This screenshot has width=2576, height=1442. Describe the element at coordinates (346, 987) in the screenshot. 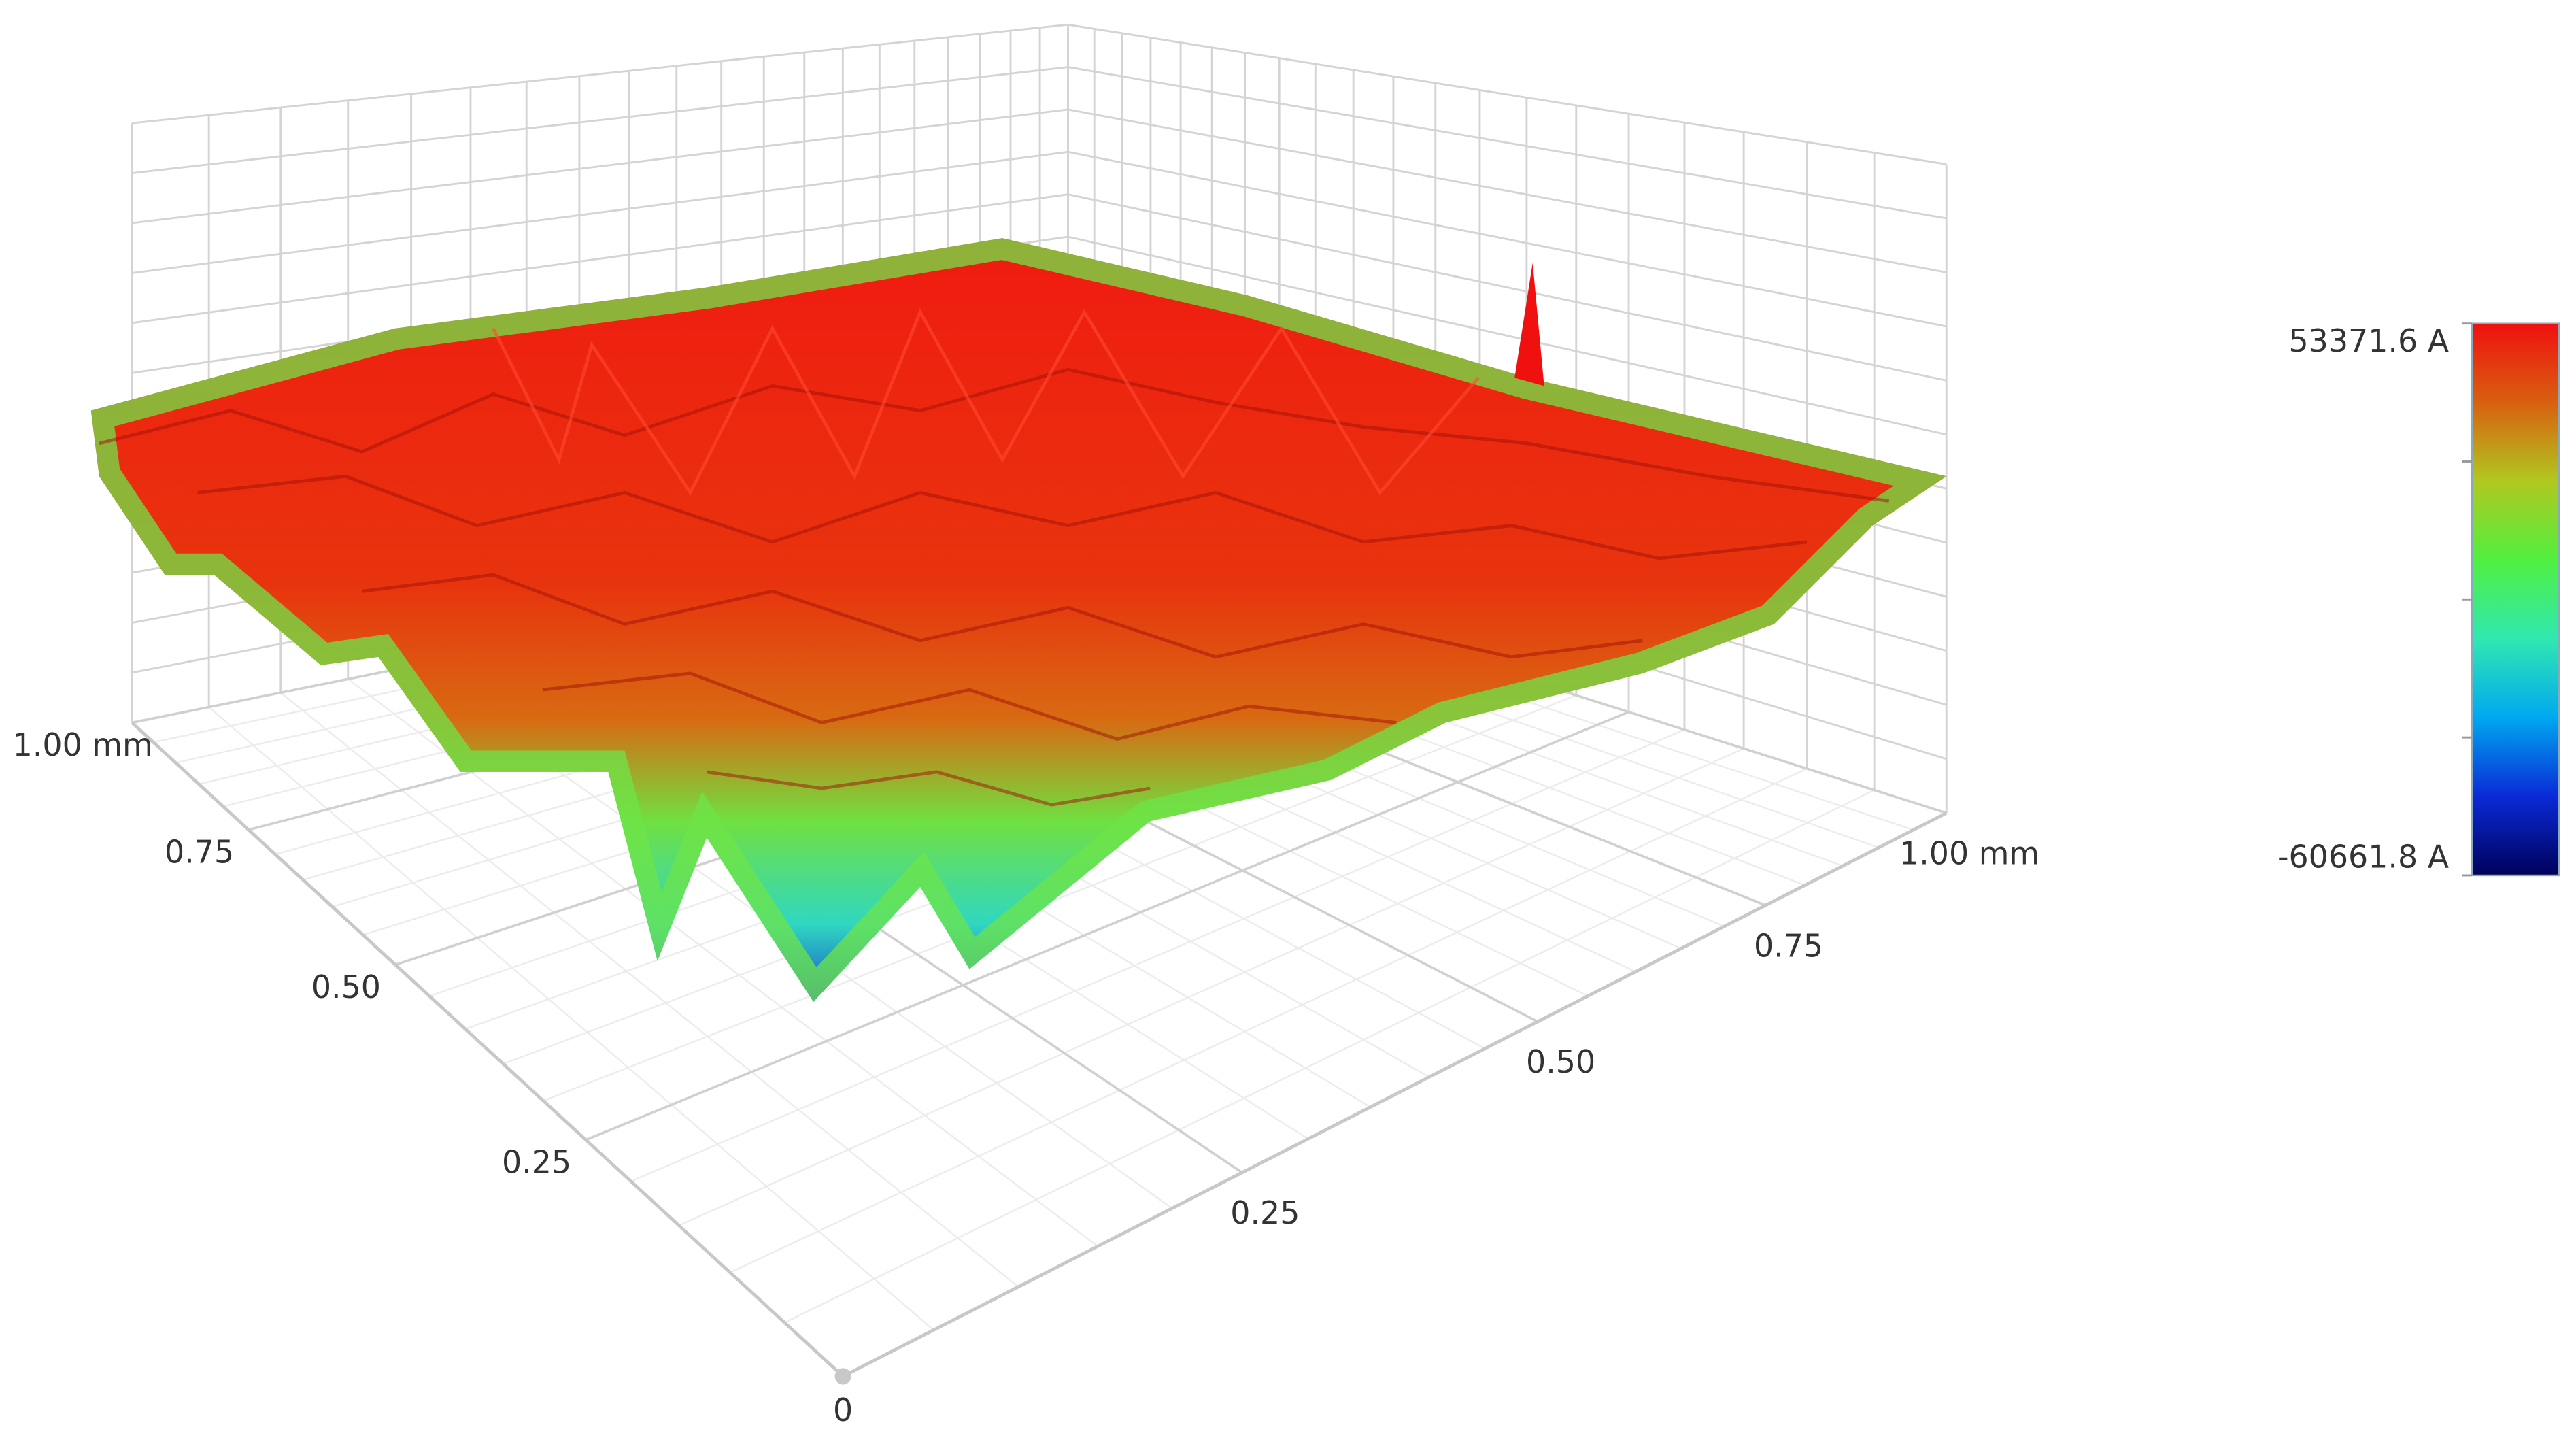

I see `x-tick-label: 0.50` at that location.